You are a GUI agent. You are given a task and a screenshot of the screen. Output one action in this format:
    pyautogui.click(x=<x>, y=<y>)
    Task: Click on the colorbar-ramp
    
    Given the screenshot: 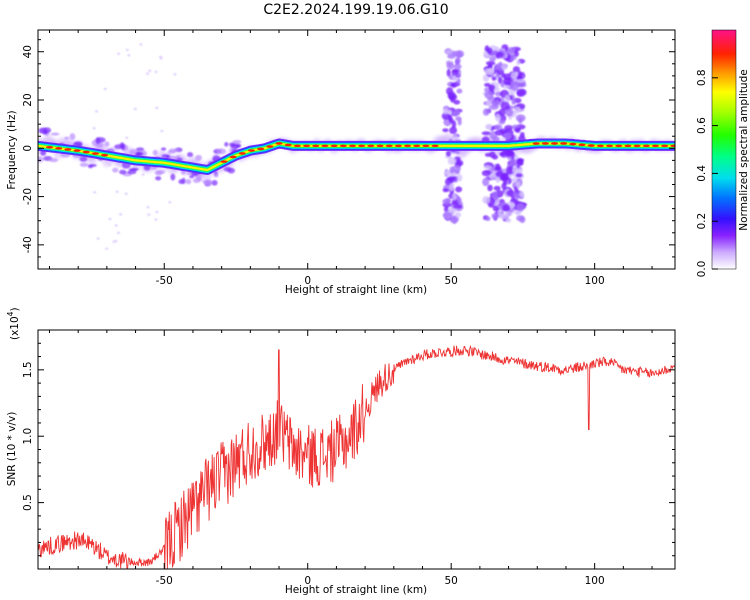 What is the action you would take?
    pyautogui.click(x=724, y=149)
    